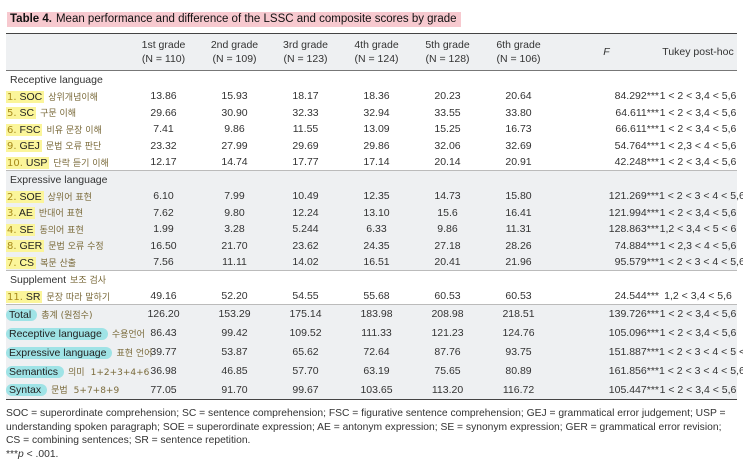 The width and height of the screenshot is (743, 461). What do you see at coordinates (305, 229) in the screenshot?
I see `grade-mean-cell: 5.244` at bounding box center [305, 229].